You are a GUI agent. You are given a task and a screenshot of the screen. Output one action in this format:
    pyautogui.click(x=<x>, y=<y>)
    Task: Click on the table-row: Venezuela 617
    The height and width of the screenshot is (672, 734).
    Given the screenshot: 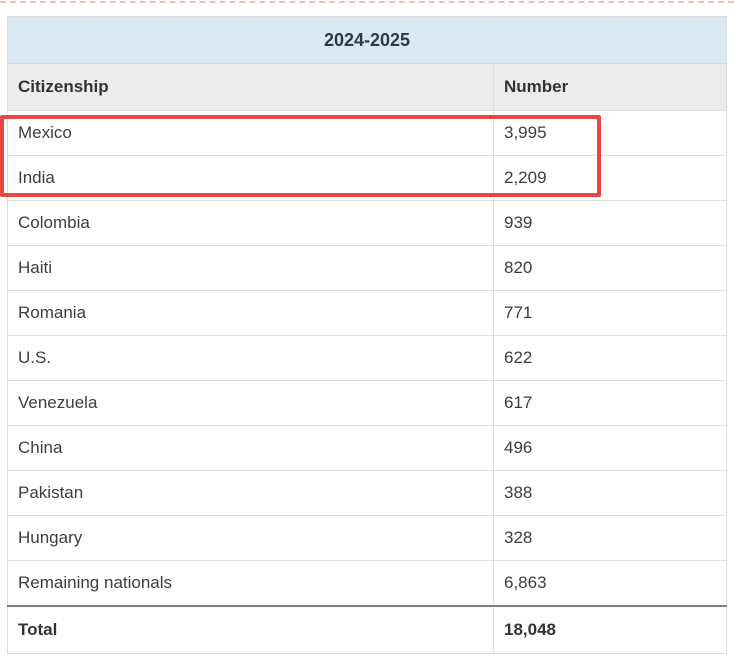 What is the action you would take?
    pyautogui.click(x=367, y=403)
    